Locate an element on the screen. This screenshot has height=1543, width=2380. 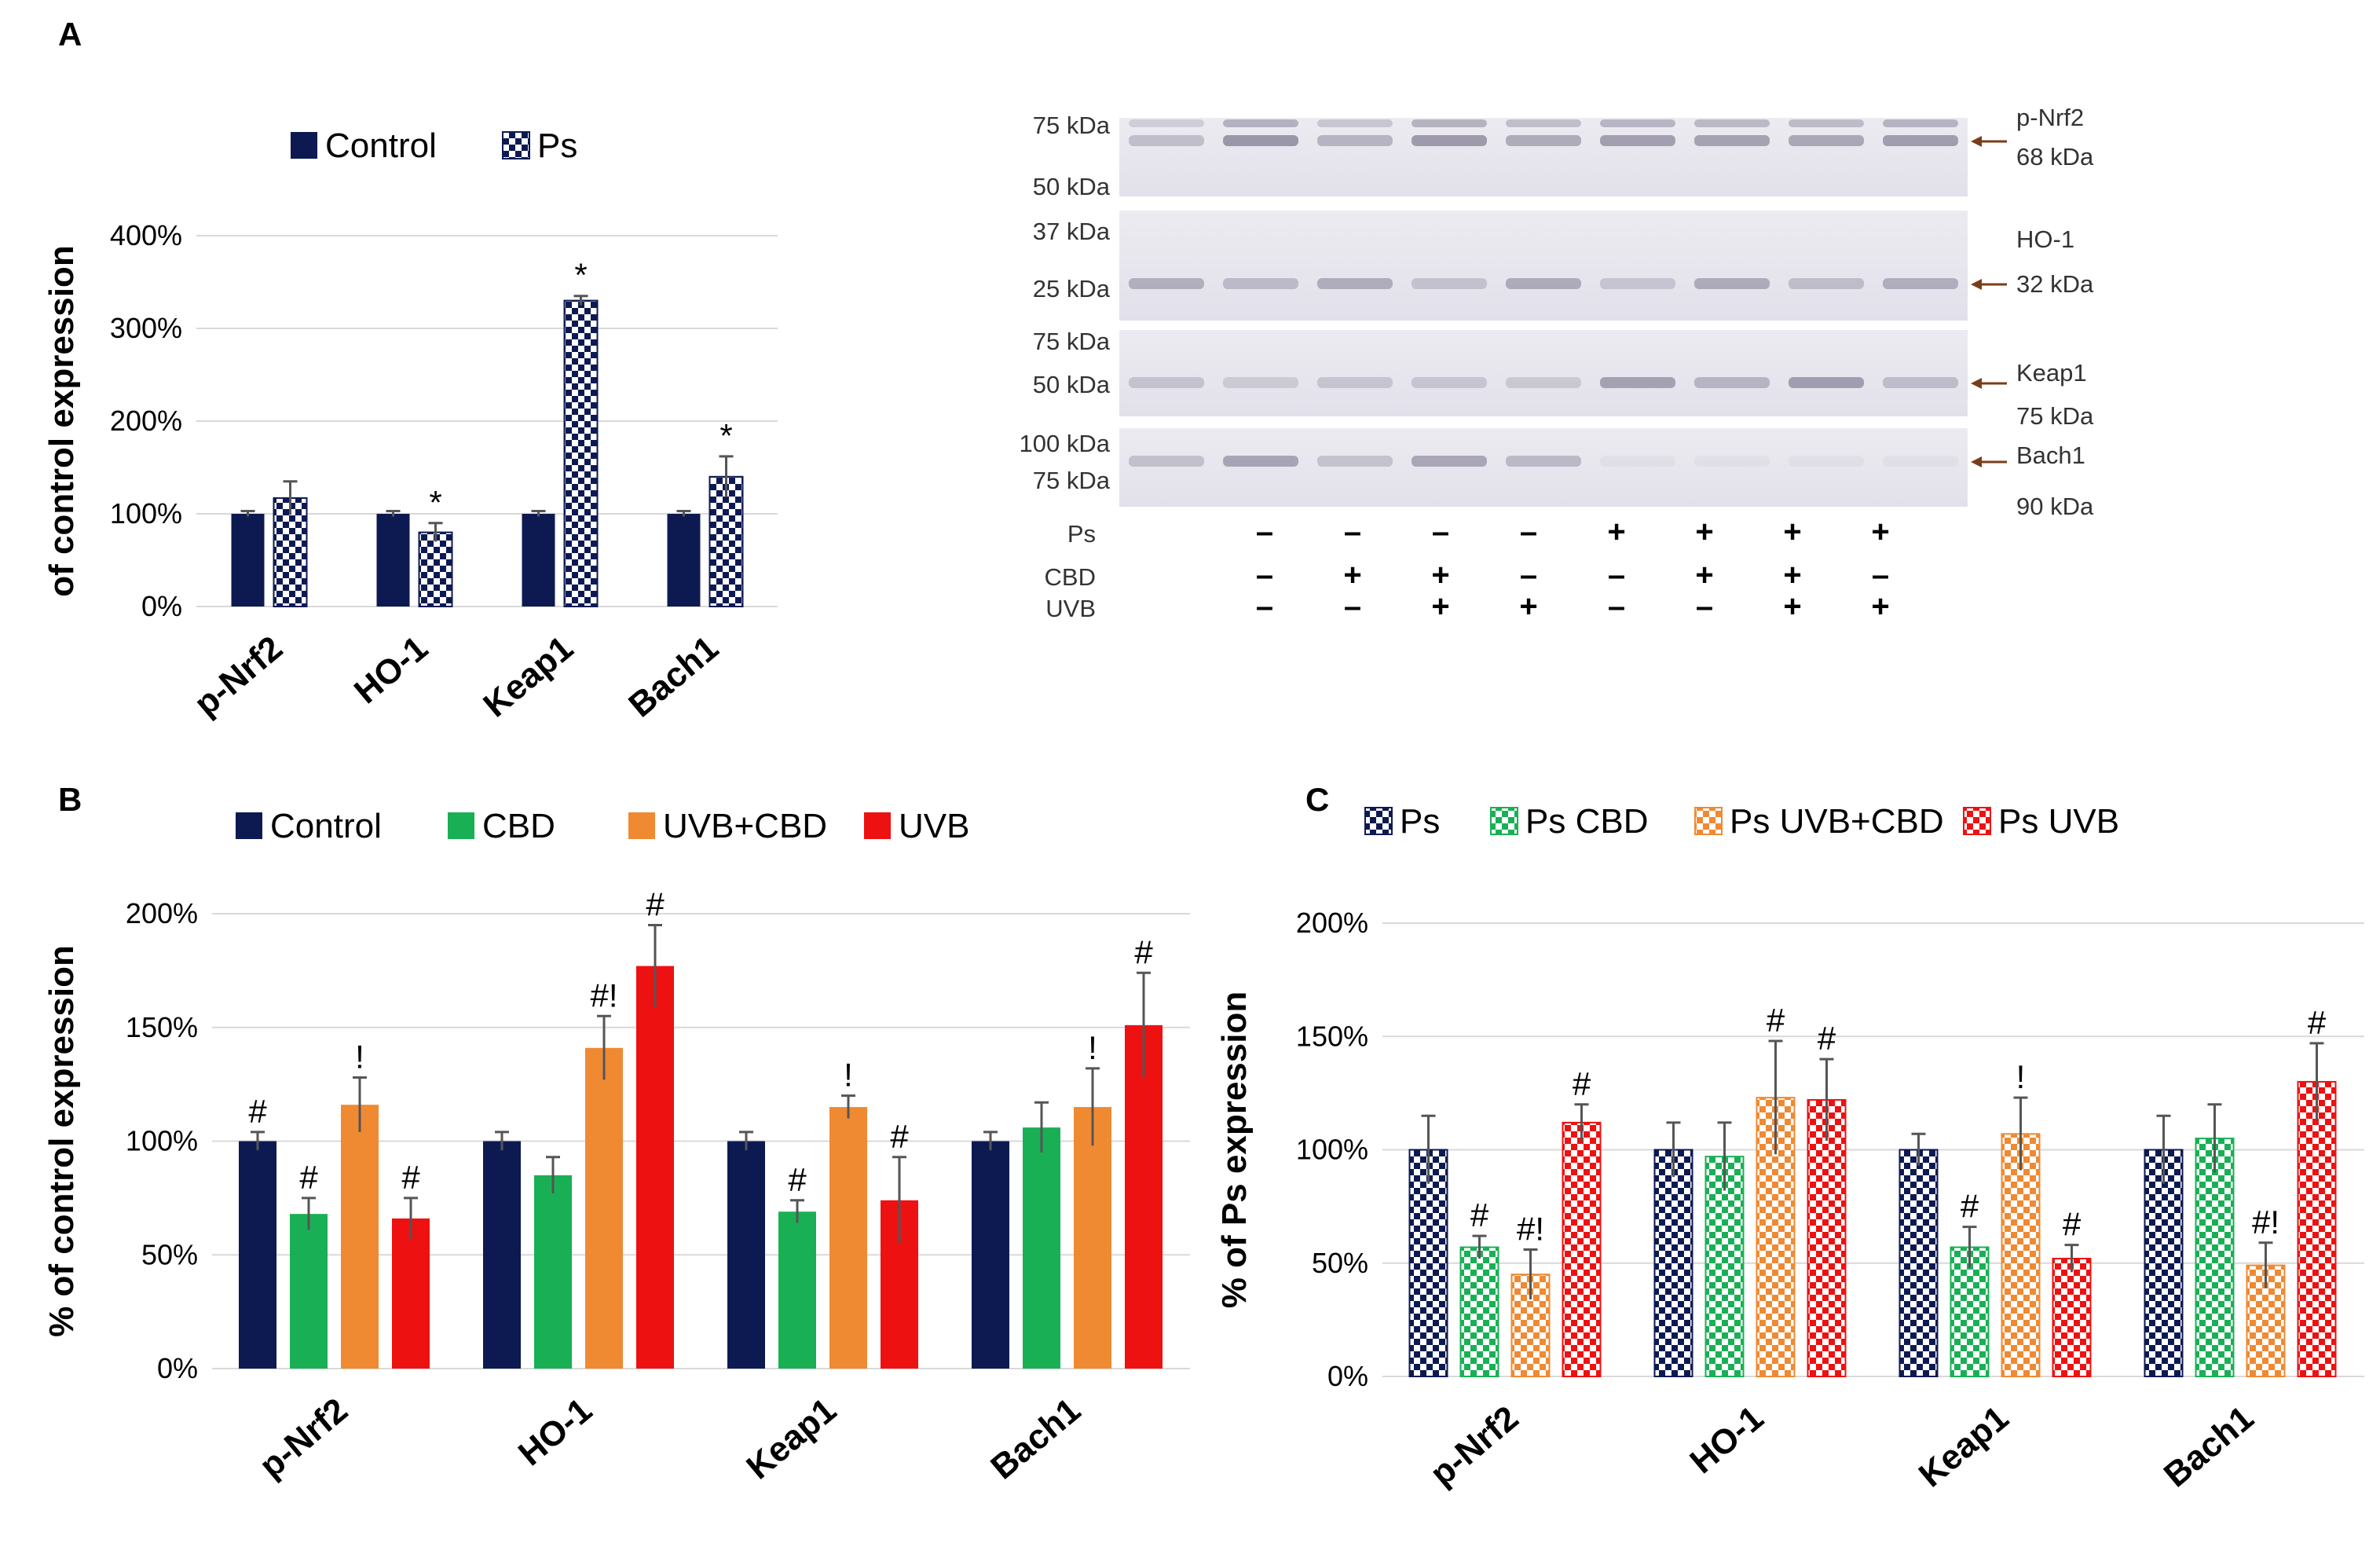
y-tick-label: 150% is located at coordinates (1332, 1036).